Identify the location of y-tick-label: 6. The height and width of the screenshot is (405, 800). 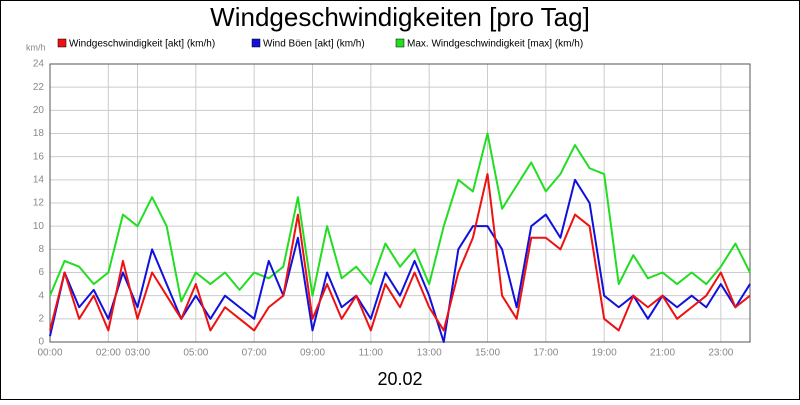
(41, 272).